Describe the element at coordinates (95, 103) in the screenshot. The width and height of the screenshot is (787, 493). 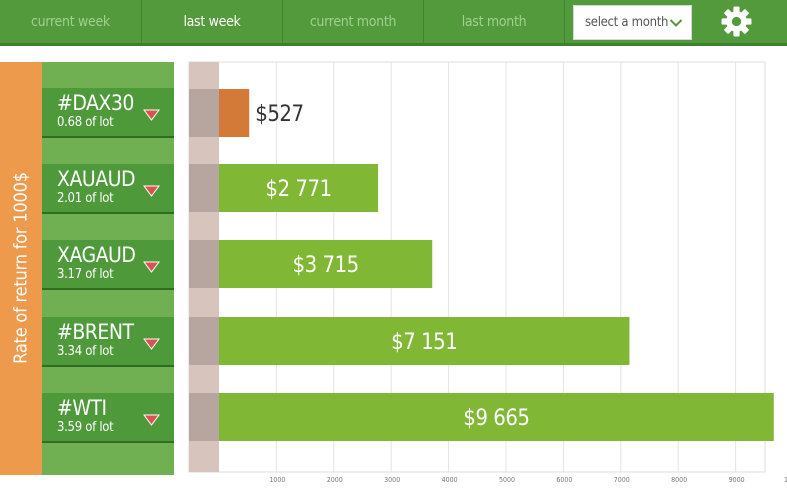
I see `instrument-name: #DAX30` at that location.